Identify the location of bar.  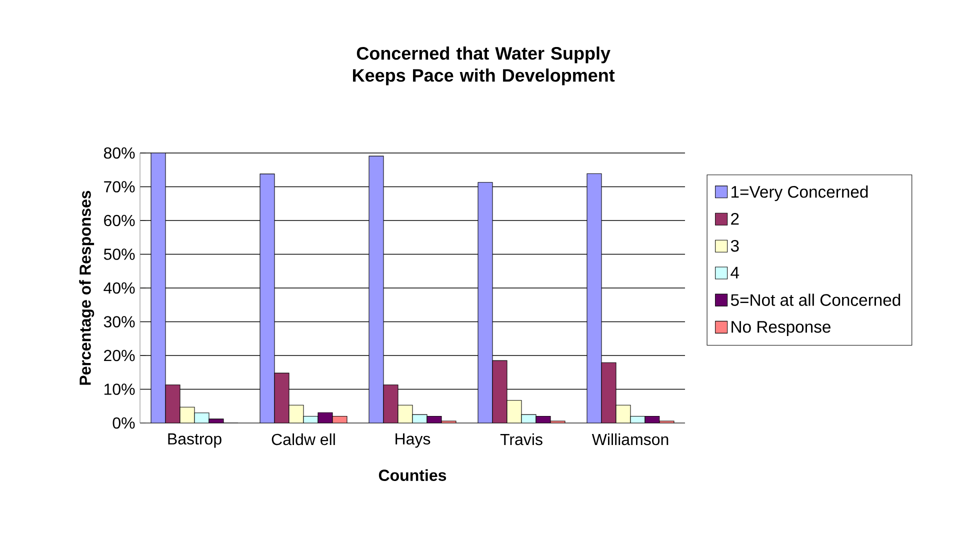
(514, 412).